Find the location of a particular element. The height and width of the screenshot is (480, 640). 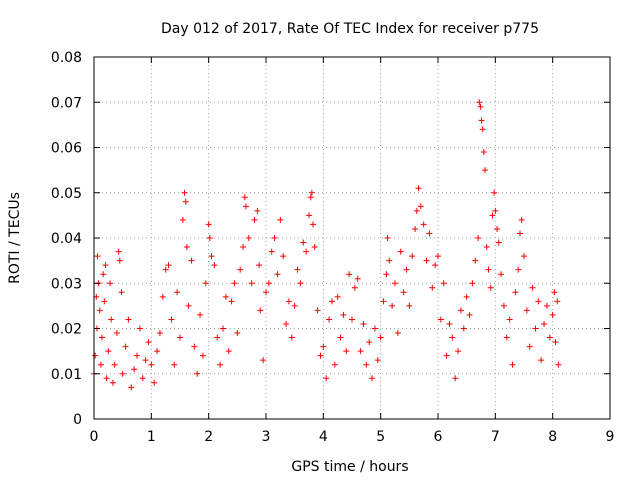

x-tick-label: 8 is located at coordinates (552, 437).